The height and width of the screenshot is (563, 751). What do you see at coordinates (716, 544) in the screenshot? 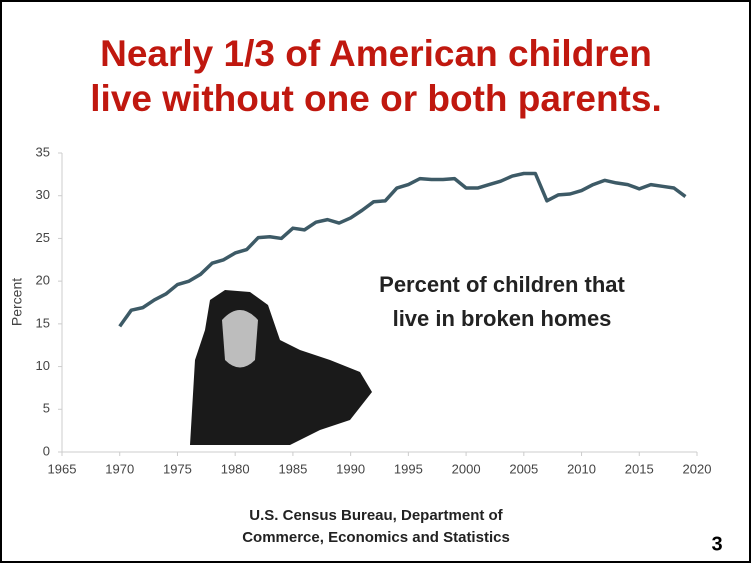
I see `page-number: 3` at bounding box center [716, 544].